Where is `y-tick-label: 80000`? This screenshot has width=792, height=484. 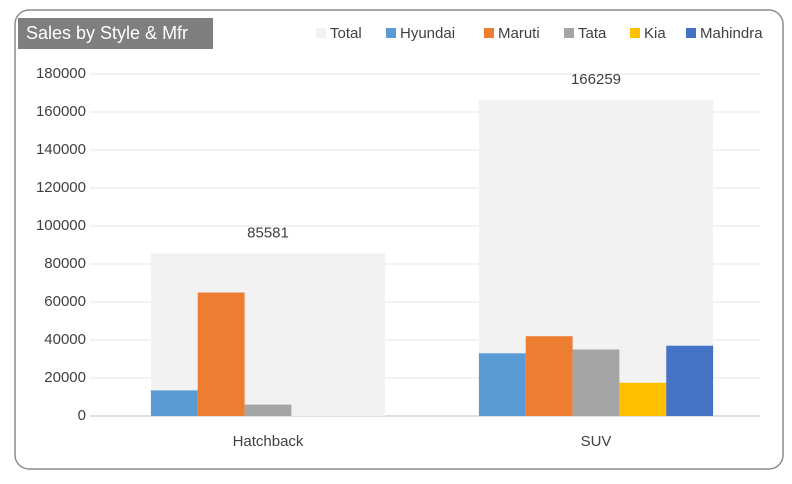 y-tick-label: 80000 is located at coordinates (65, 263).